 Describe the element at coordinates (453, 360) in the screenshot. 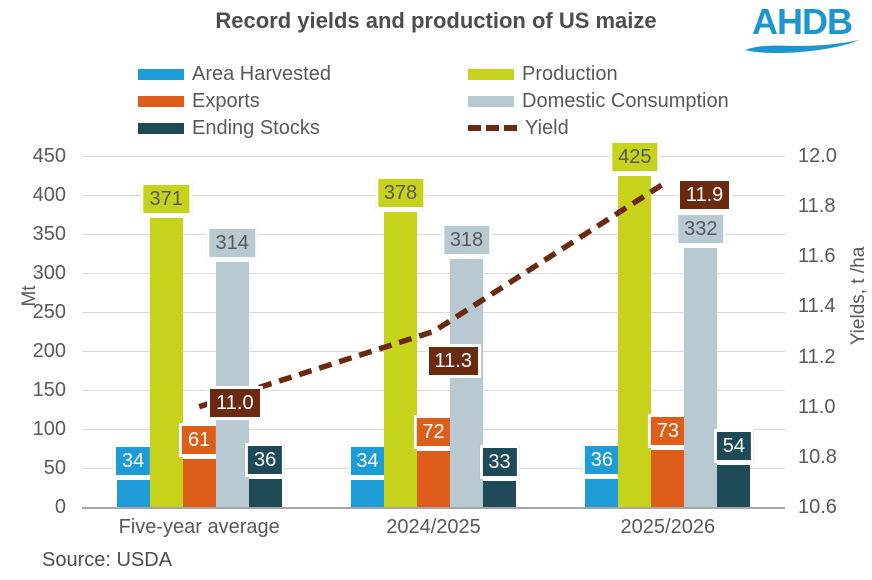

I see `yield-label: 11.3` at that location.